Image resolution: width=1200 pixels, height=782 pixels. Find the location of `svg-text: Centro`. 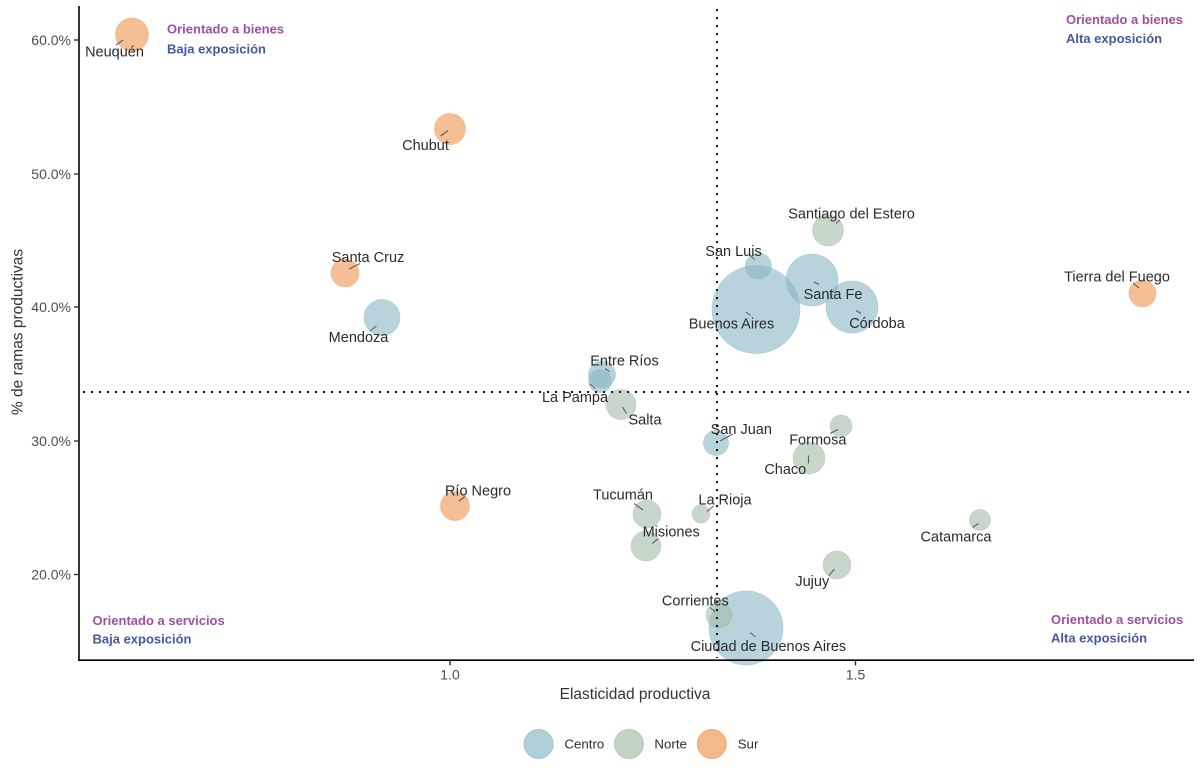

svg-text: Centro is located at coordinates (584, 743).